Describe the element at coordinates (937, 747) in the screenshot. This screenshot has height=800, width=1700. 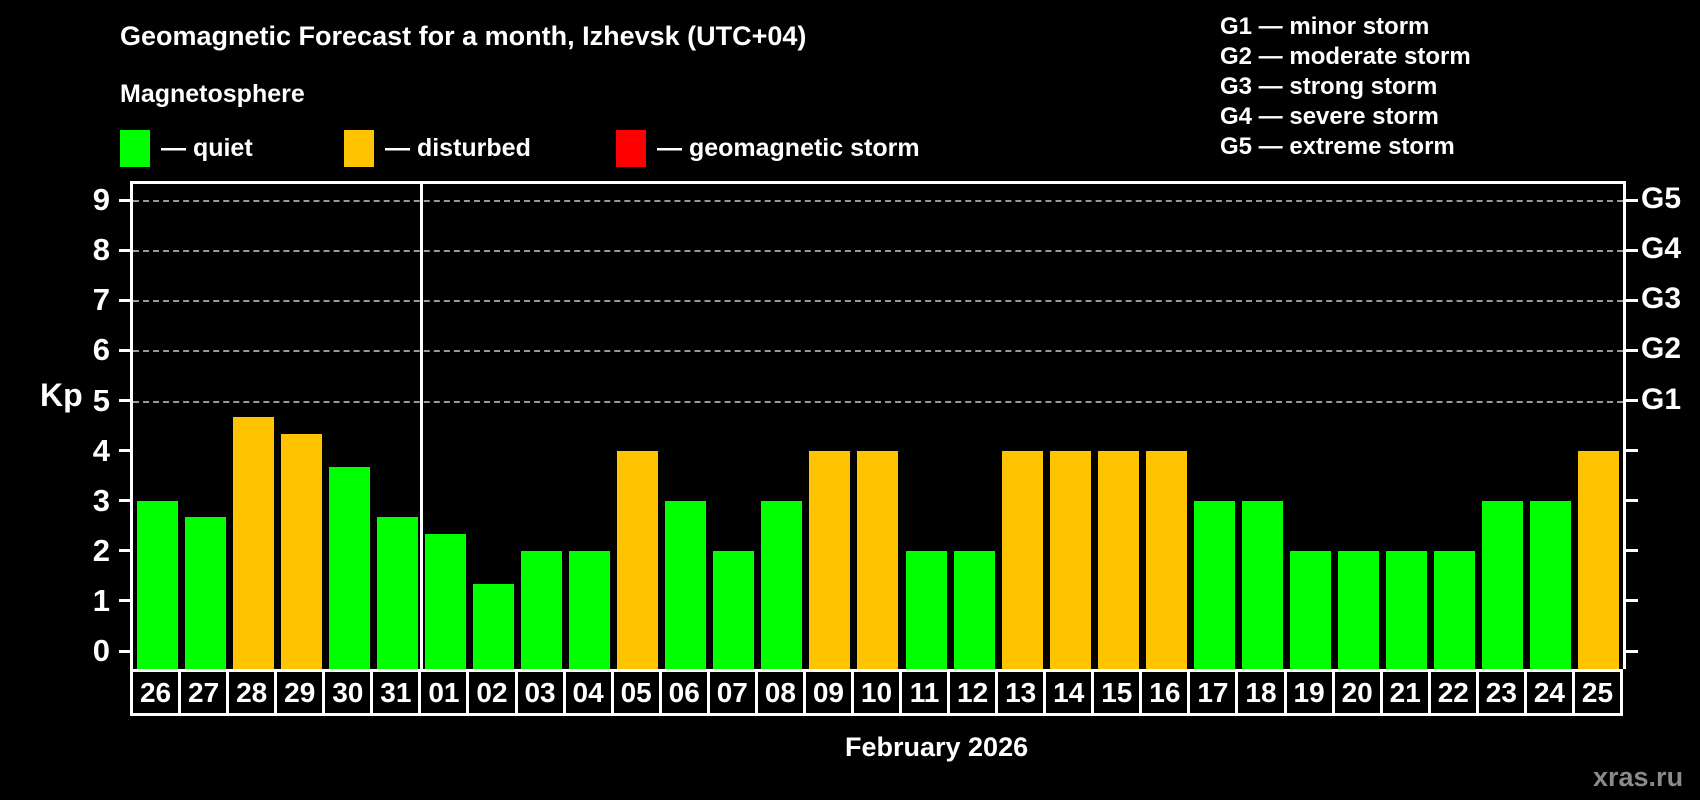
I see `x-axis-label: February 2026` at that location.